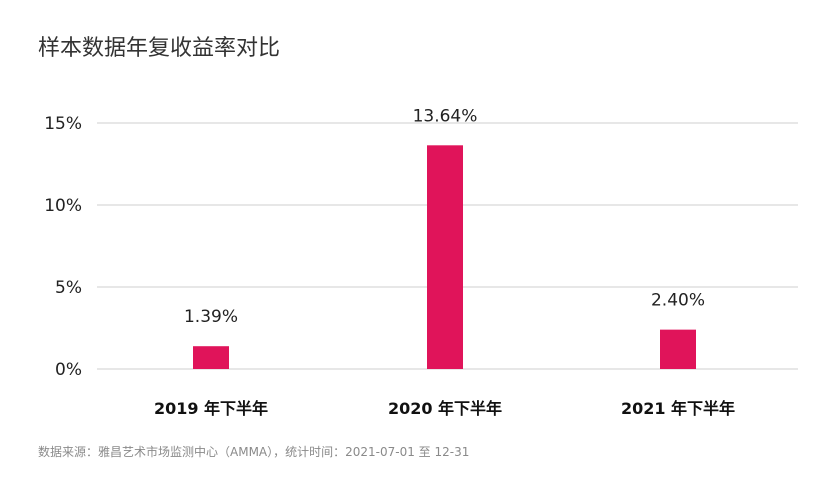 The width and height of the screenshot is (816, 501). I want to click on y-tick-label: 0%, so click(68, 370).